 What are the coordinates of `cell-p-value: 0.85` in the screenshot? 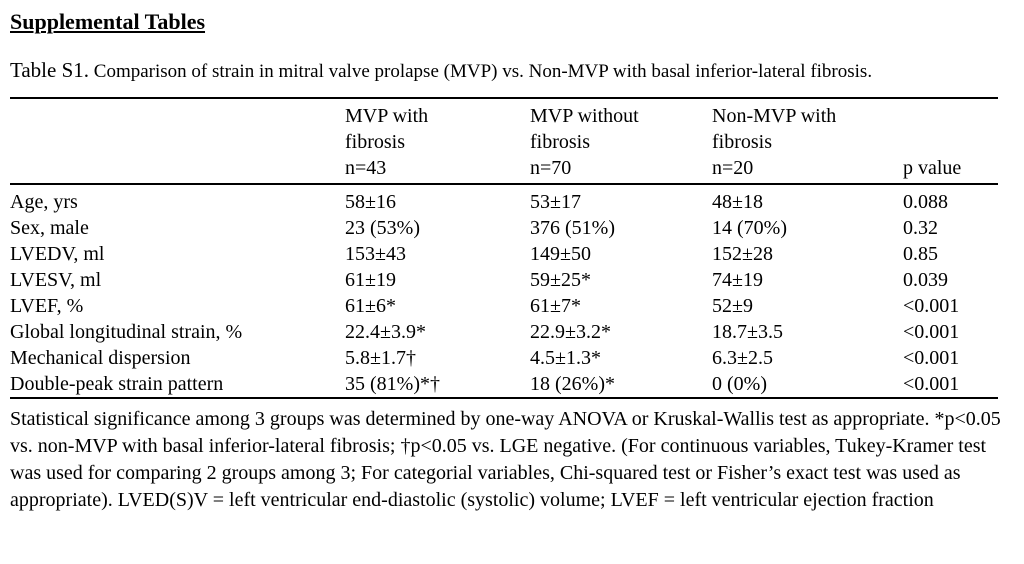 It's located at (920, 254).